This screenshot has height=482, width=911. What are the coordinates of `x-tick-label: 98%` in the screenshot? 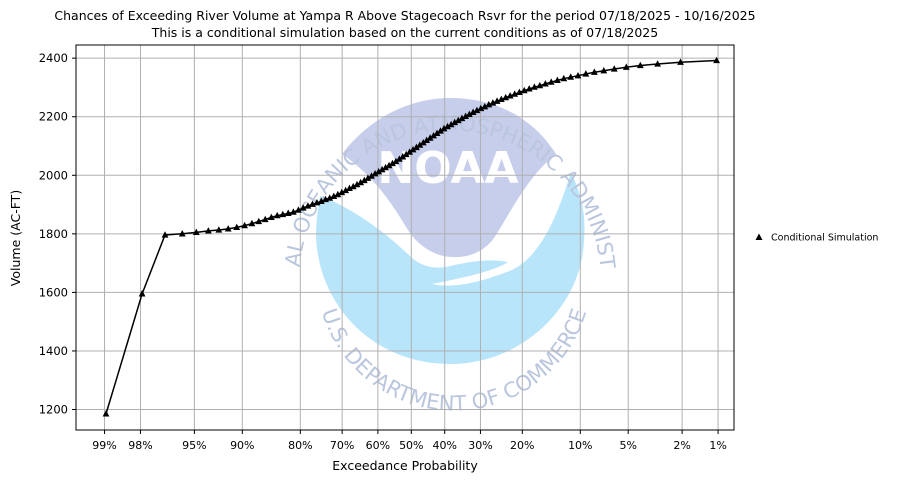 It's located at (140, 445).